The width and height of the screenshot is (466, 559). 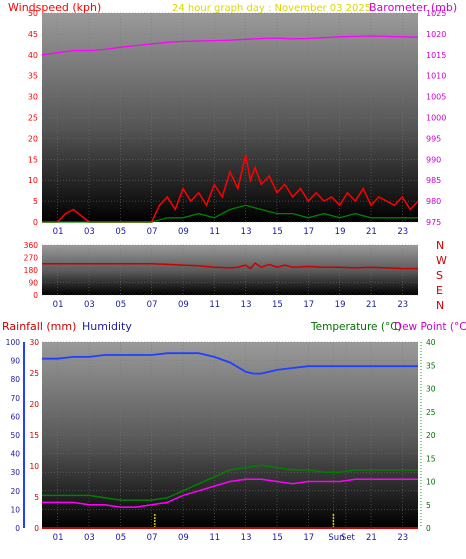 What do you see at coordinates (436, 97) in the screenshot?
I see `barometer-tick-label: 1005` at bounding box center [436, 97].